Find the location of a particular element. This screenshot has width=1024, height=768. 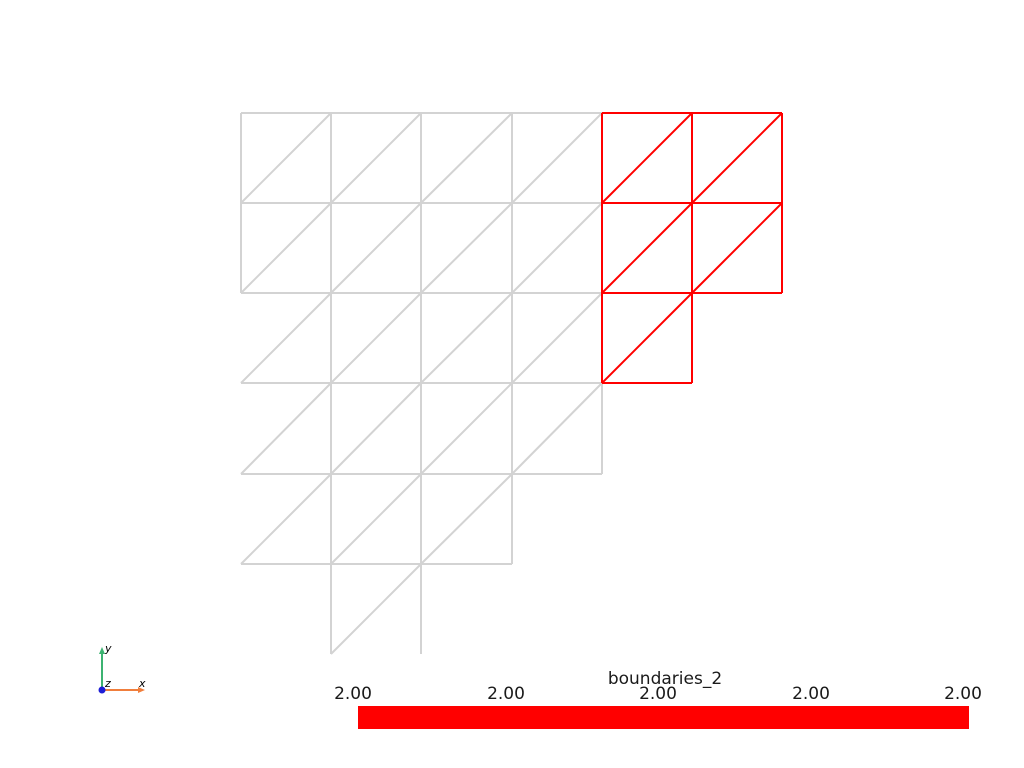

z-axis-dot is located at coordinates (102, 690).